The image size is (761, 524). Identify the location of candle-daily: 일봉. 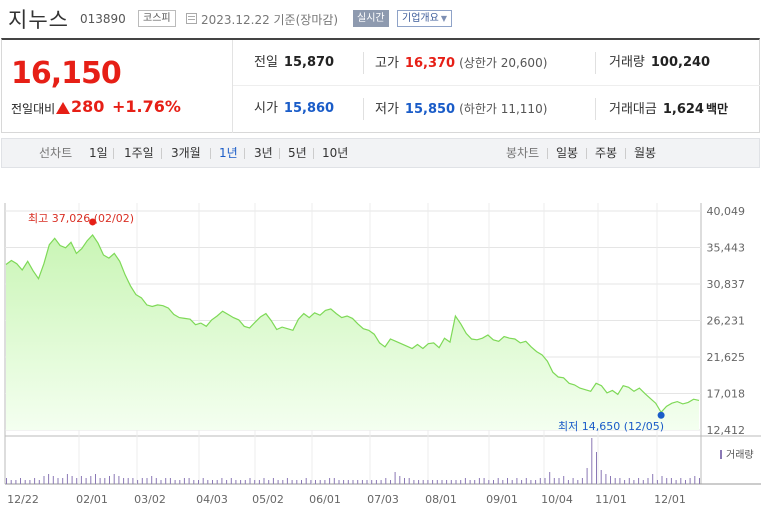
(567, 153).